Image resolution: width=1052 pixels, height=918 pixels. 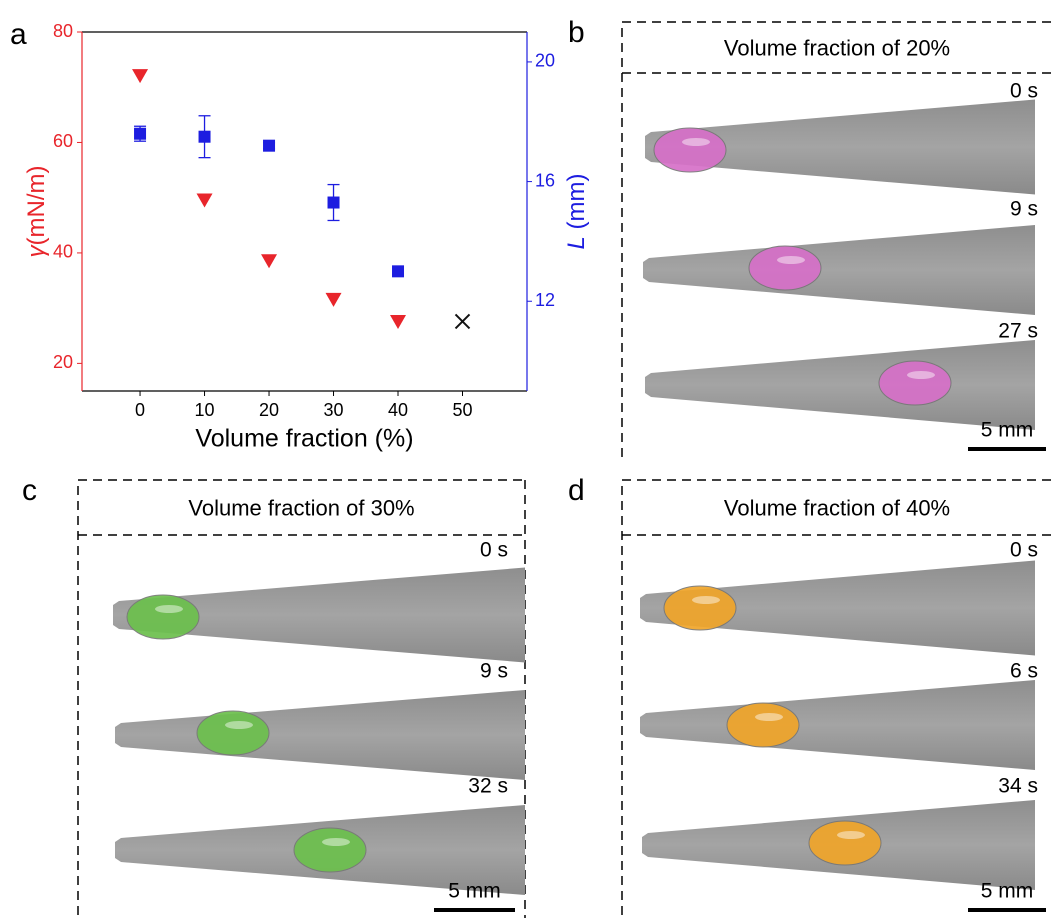 What do you see at coordinates (36, 250) in the screenshot?
I see `y-axis-symbol: γ` at bounding box center [36, 250].